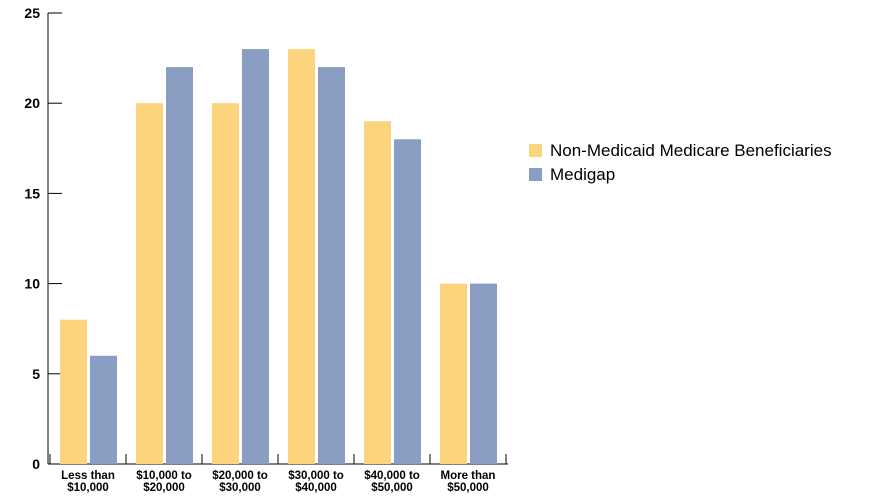 This screenshot has height=500, width=885. I want to click on y-tick-label: 15, so click(32, 193).